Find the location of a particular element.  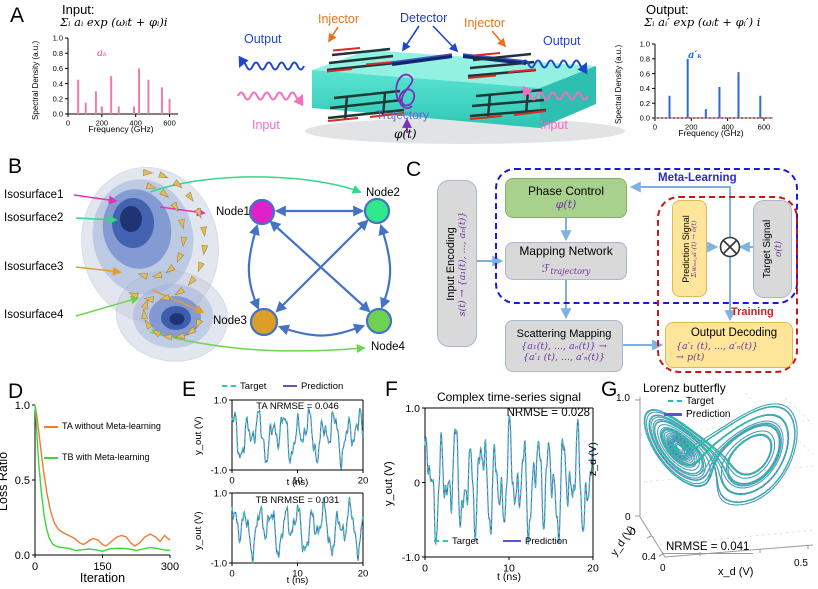

lorenz-ztick-top: 1.0 is located at coordinates (623, 398).